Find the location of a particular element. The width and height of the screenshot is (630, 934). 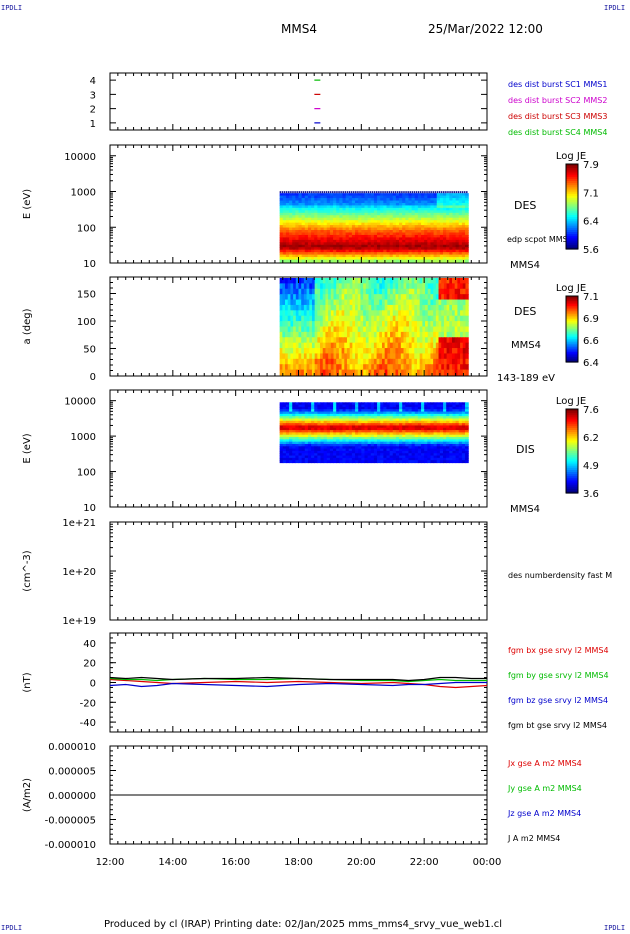

series-line is located at coordinates (298, 683).